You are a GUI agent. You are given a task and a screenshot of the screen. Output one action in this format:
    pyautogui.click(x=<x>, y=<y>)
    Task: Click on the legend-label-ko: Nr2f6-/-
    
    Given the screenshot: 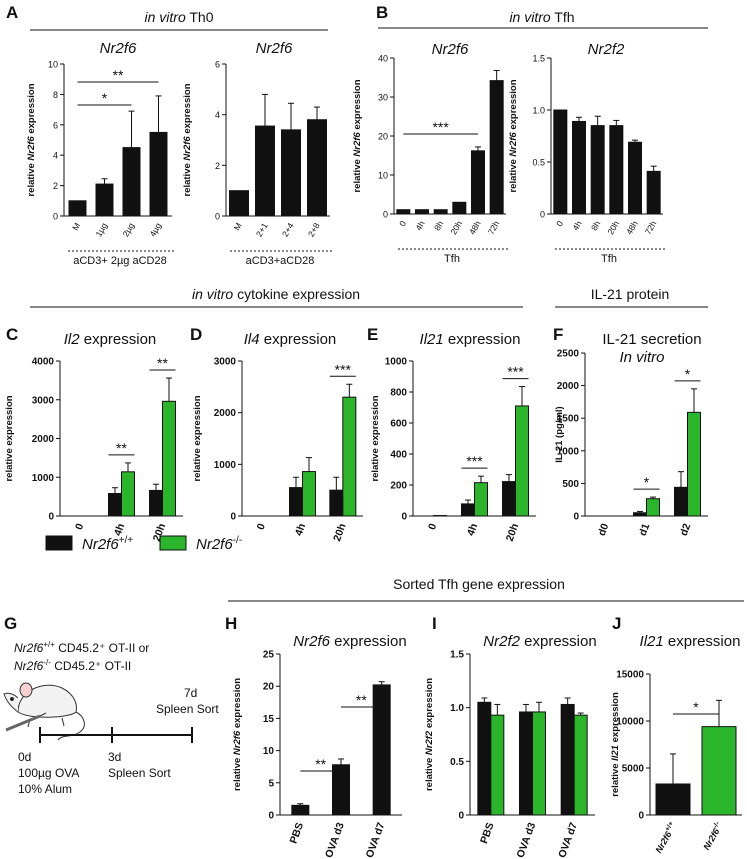 What is the action you would take?
    pyautogui.click(x=219, y=544)
    